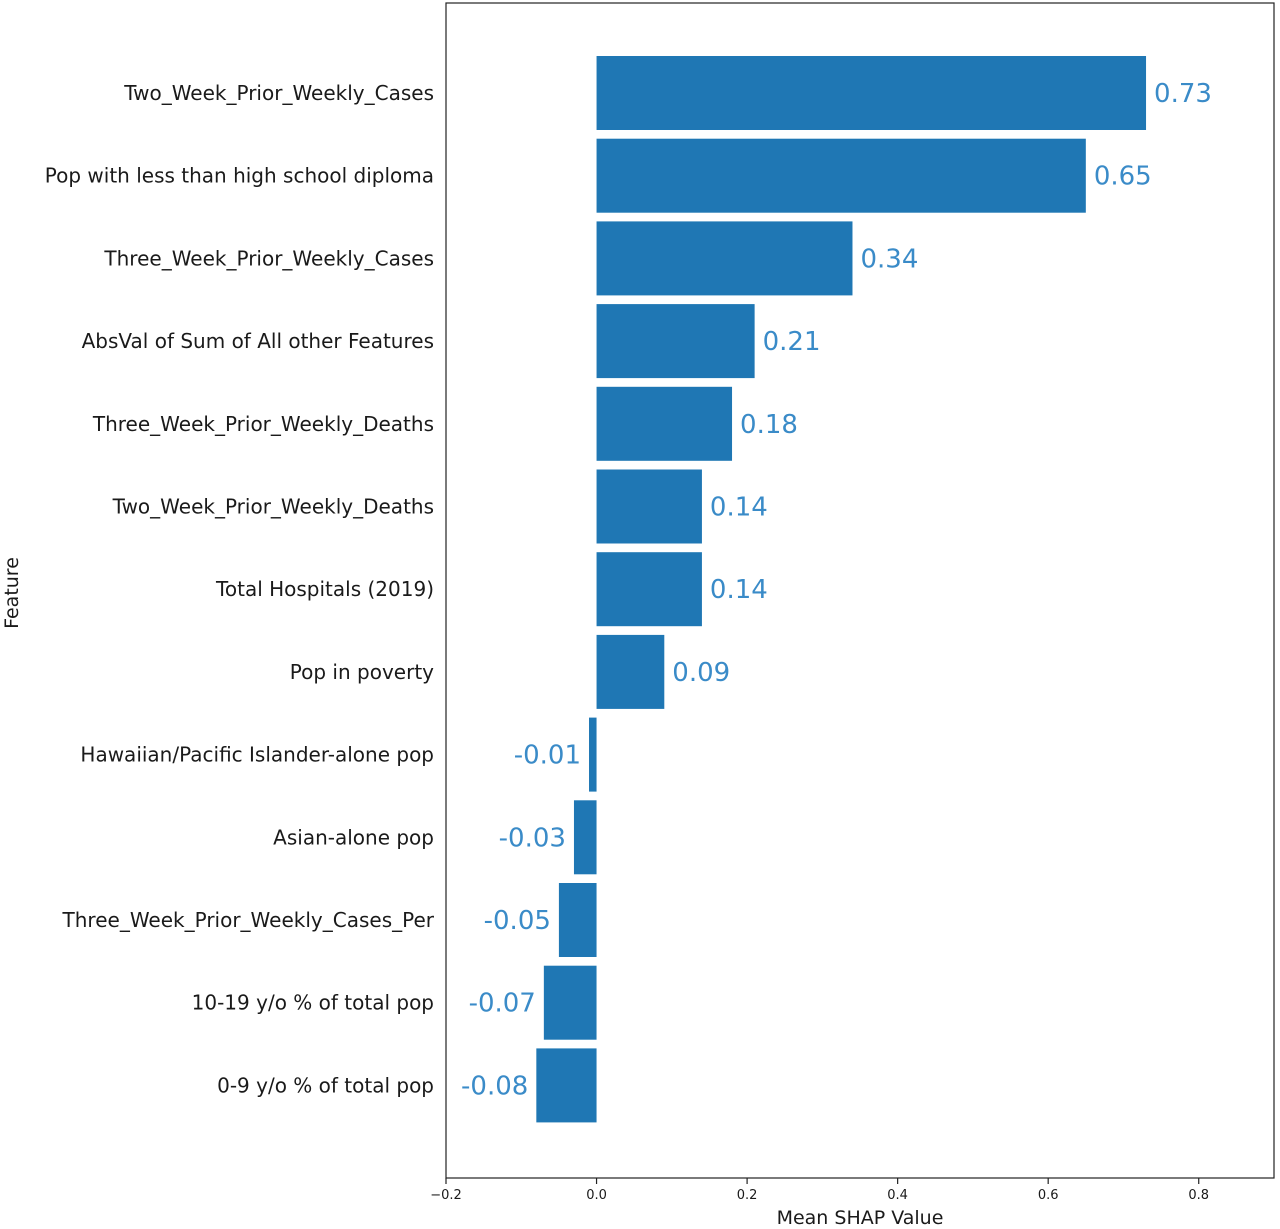 This screenshot has width=1280, height=1229. Describe the element at coordinates (701, 673) in the screenshot. I see `value-label: 0.09` at that location.